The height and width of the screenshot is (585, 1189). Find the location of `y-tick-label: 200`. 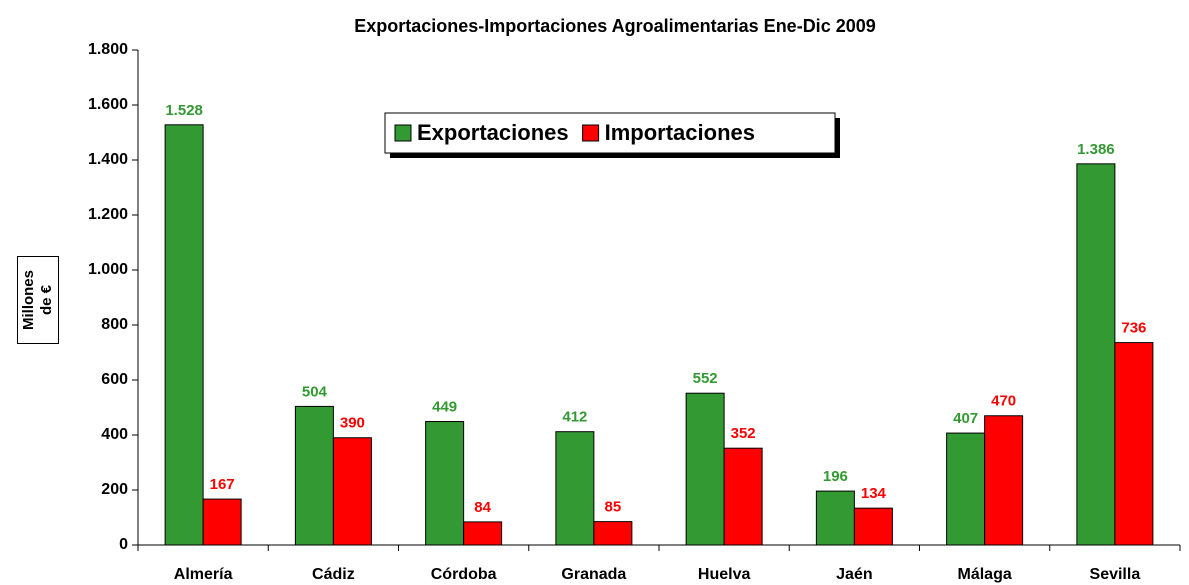

y-tick-label: 200 is located at coordinates (114, 489).